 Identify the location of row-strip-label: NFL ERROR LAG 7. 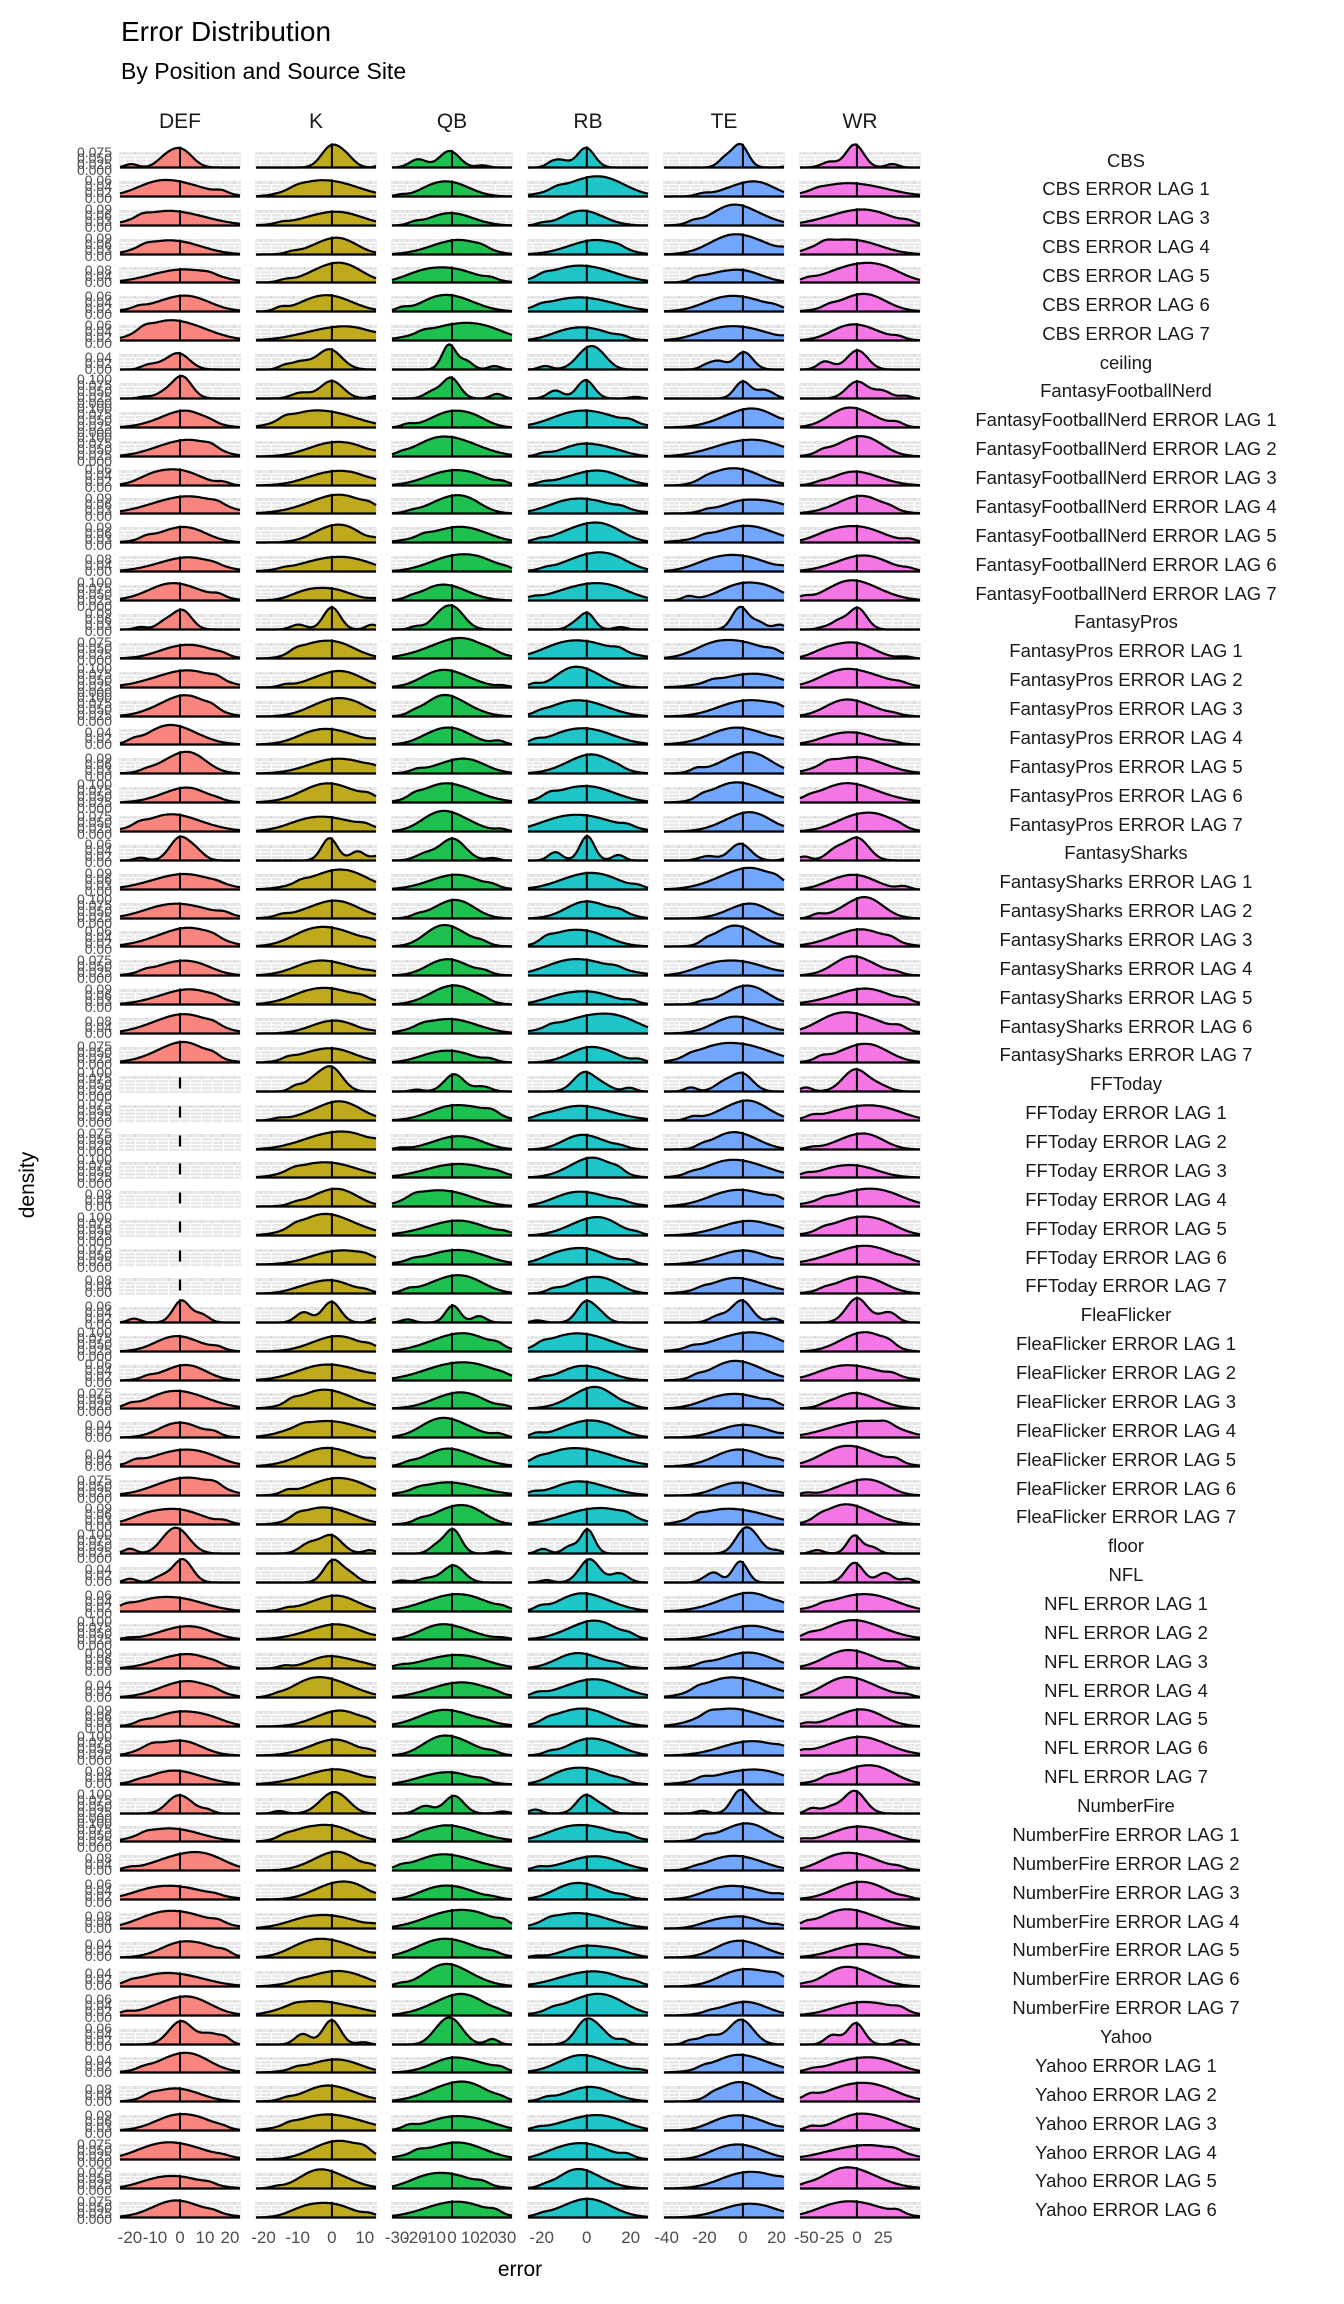
(1126, 1777).